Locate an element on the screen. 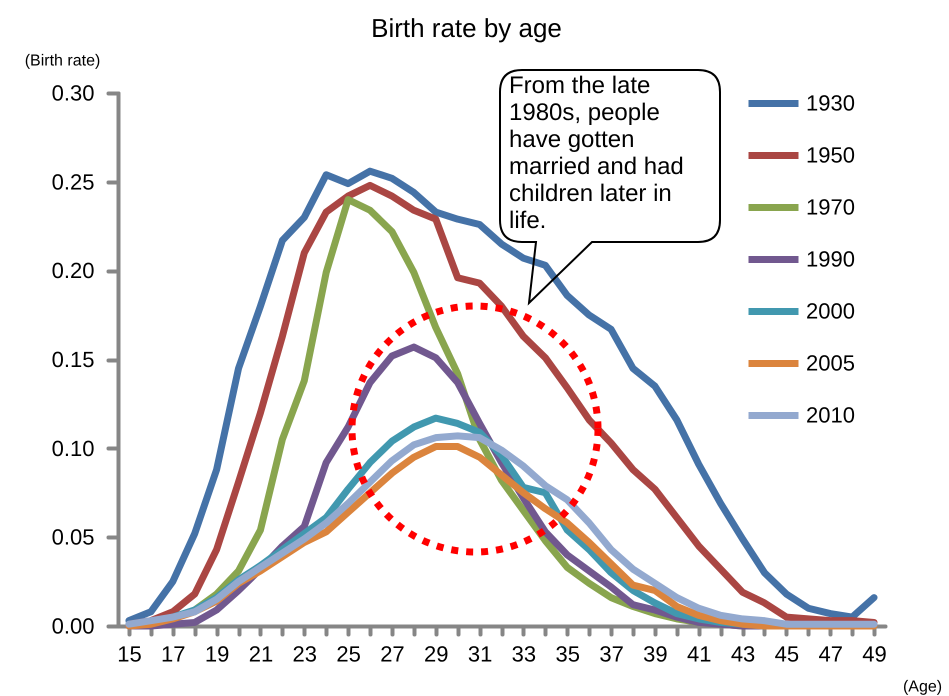  x-tick-label: 39 is located at coordinates (655, 654).